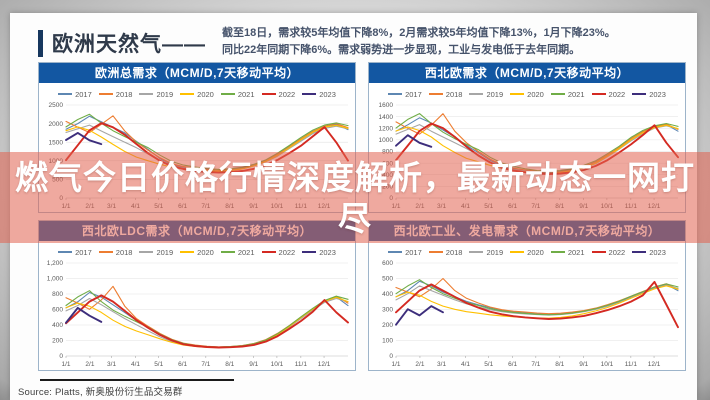 The height and width of the screenshot is (400, 710). Describe the element at coordinates (55, 263) in the screenshot. I see `svg-text: 1,200` at that location.